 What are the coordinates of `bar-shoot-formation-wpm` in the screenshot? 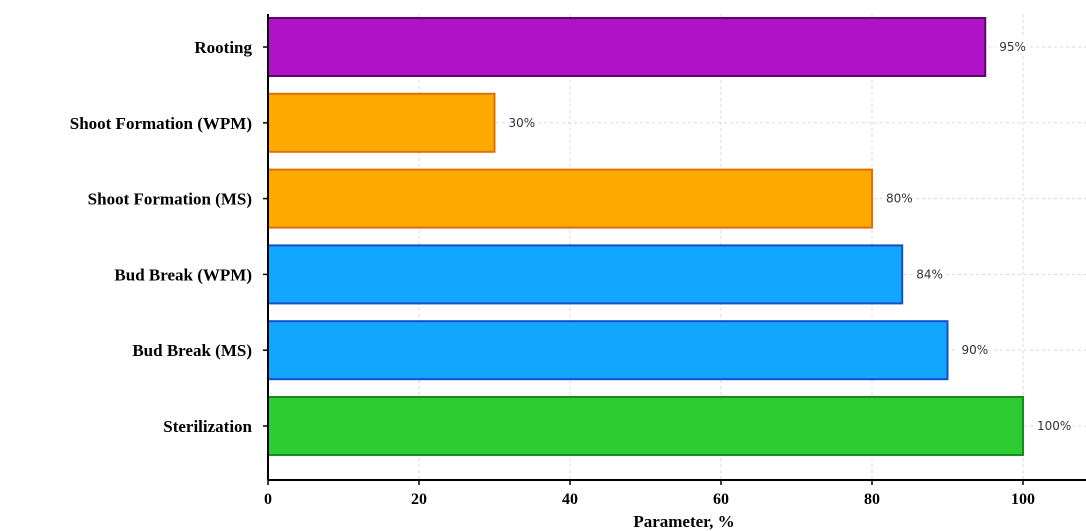 It's located at (381, 122).